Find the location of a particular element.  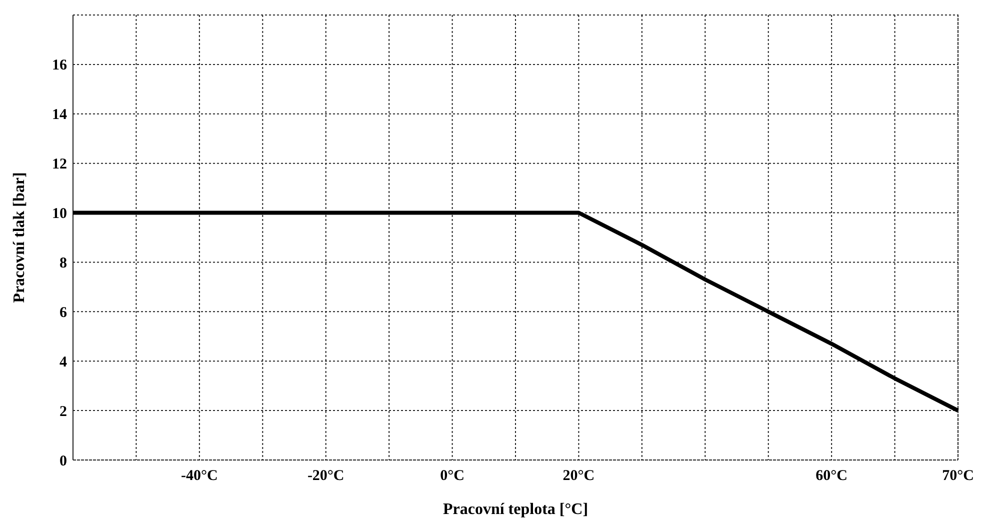

y-tick-label: 8 is located at coordinates (63, 263).